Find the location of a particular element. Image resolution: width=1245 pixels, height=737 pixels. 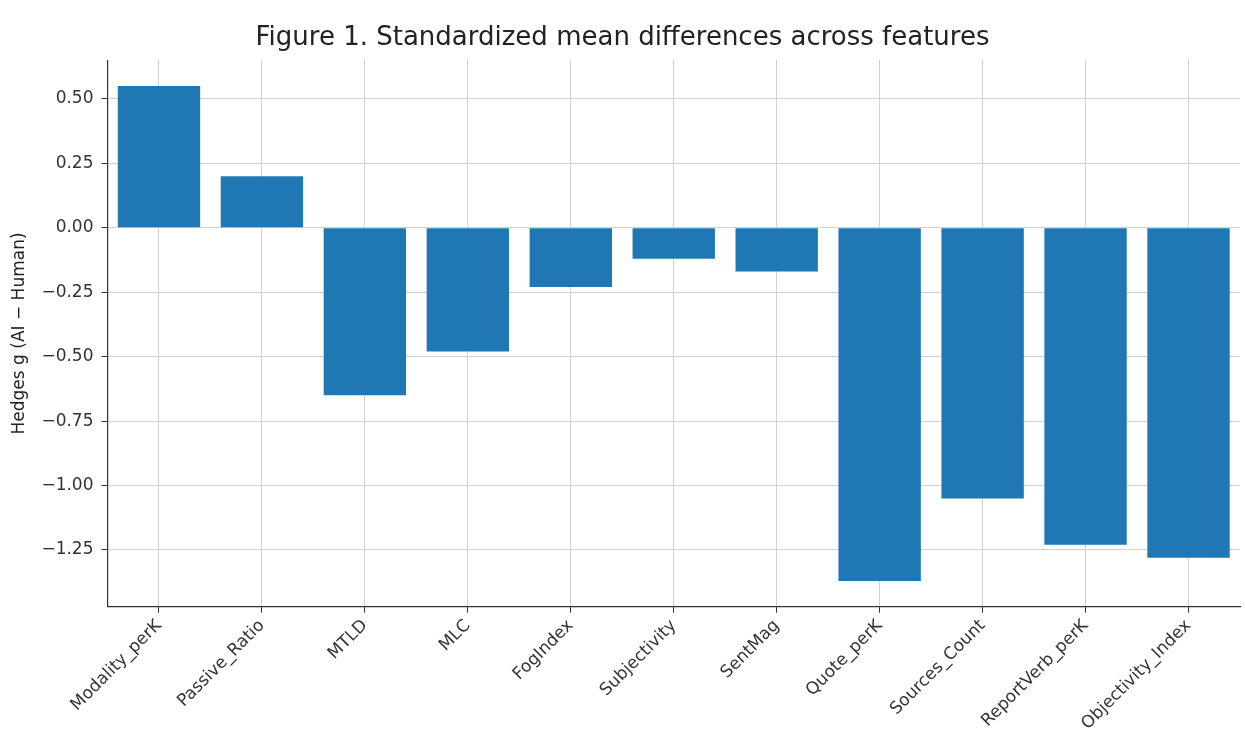

y-tick-label: −0.25 is located at coordinates (67, 290).